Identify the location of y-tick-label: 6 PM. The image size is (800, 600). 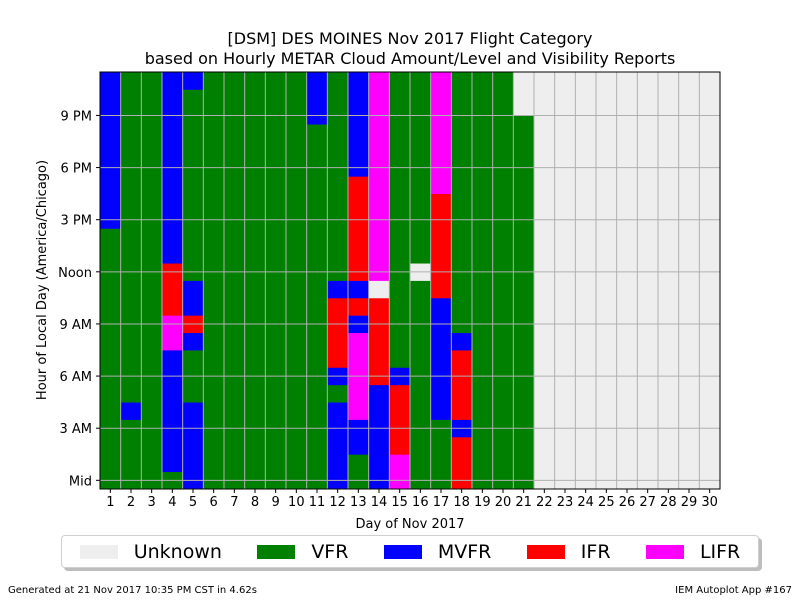
(76, 169).